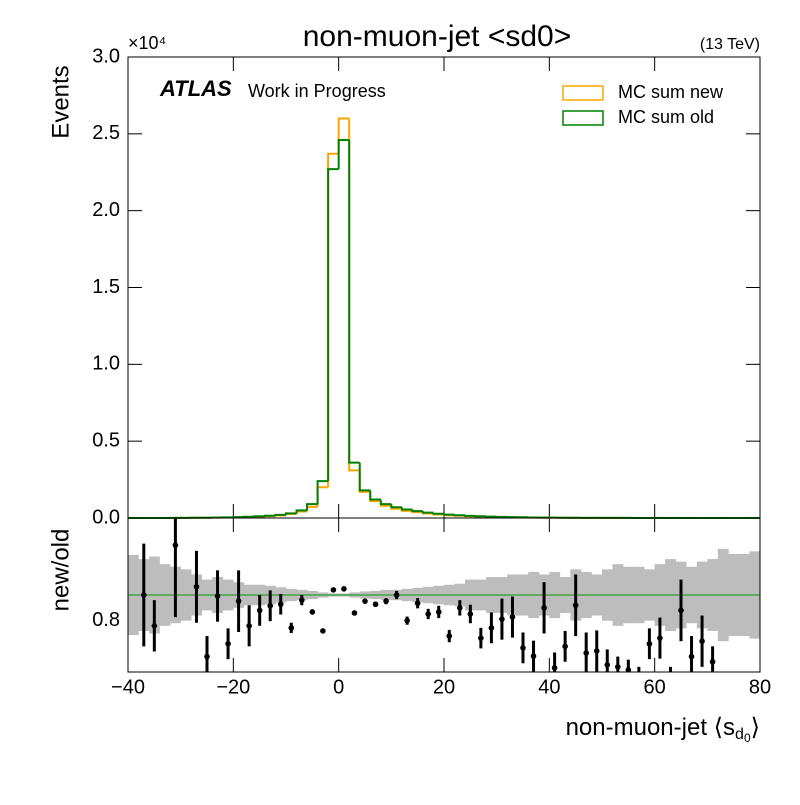 This screenshot has width=800, height=805. I want to click on y-tick-label: 0.0, so click(106, 517).